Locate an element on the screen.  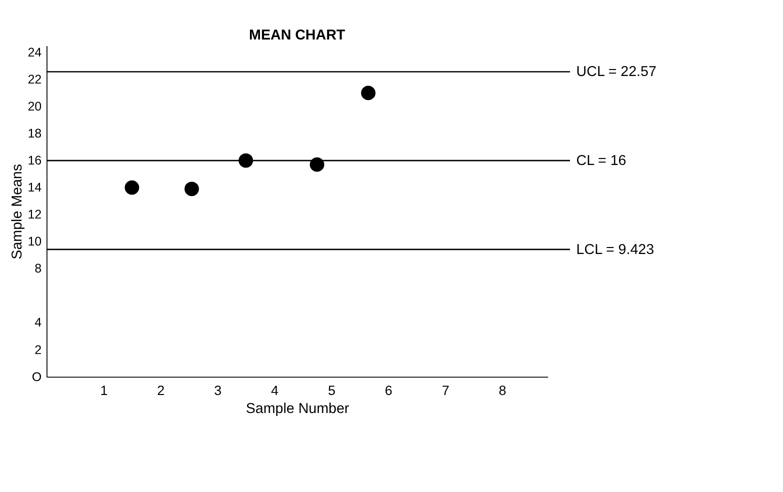
y-tick-label: 14 is located at coordinates (35, 187).